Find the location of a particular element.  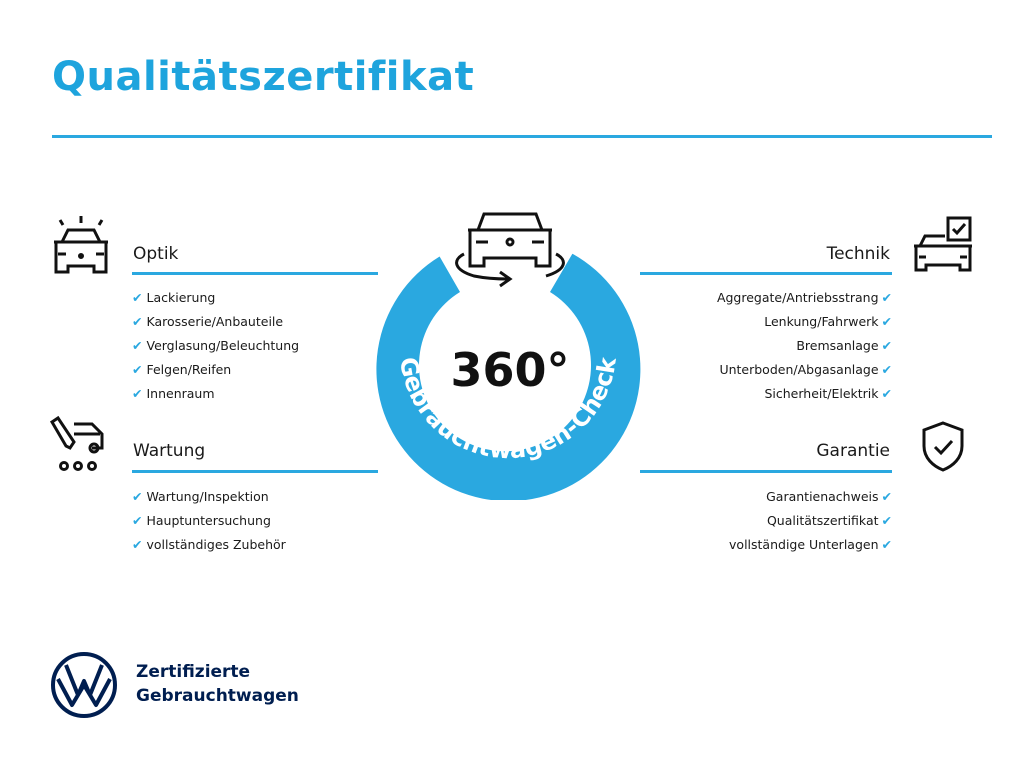

footer-brand-text: Zertifizierte Gebrauchtwagen is located at coordinates (217, 684).